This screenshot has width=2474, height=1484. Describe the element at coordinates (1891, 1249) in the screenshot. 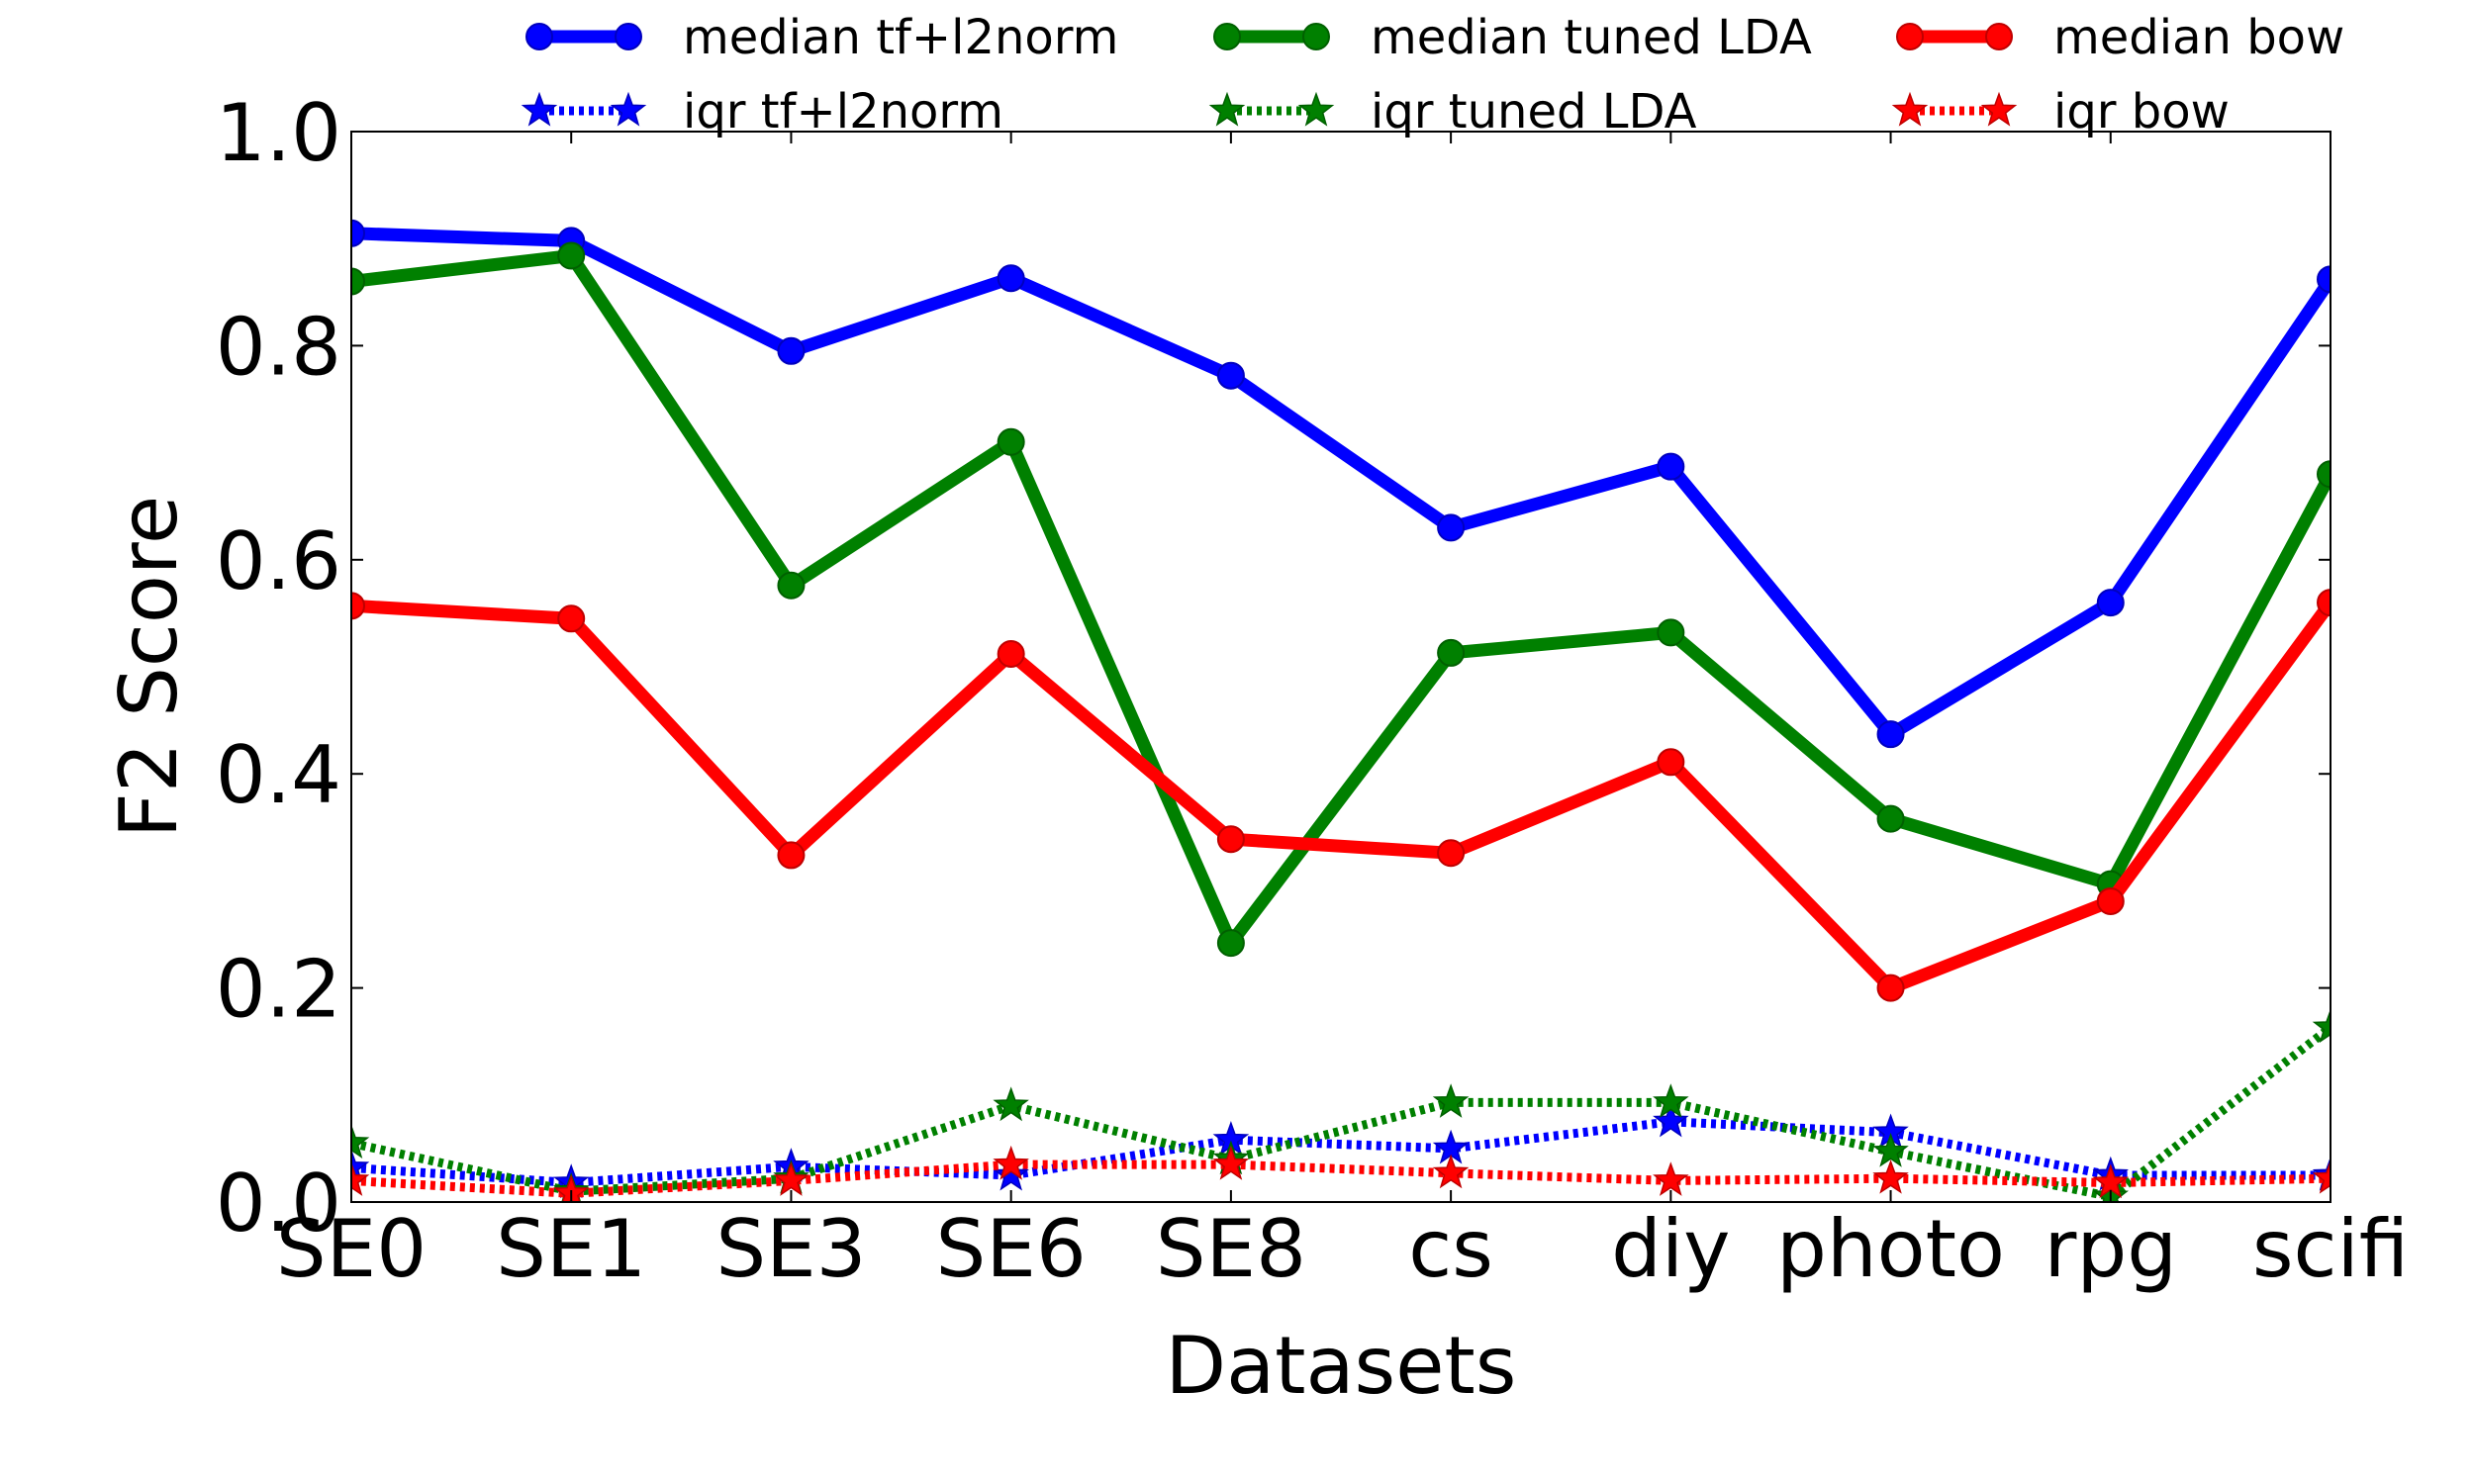

I see `x-tick-label: photo` at that location.